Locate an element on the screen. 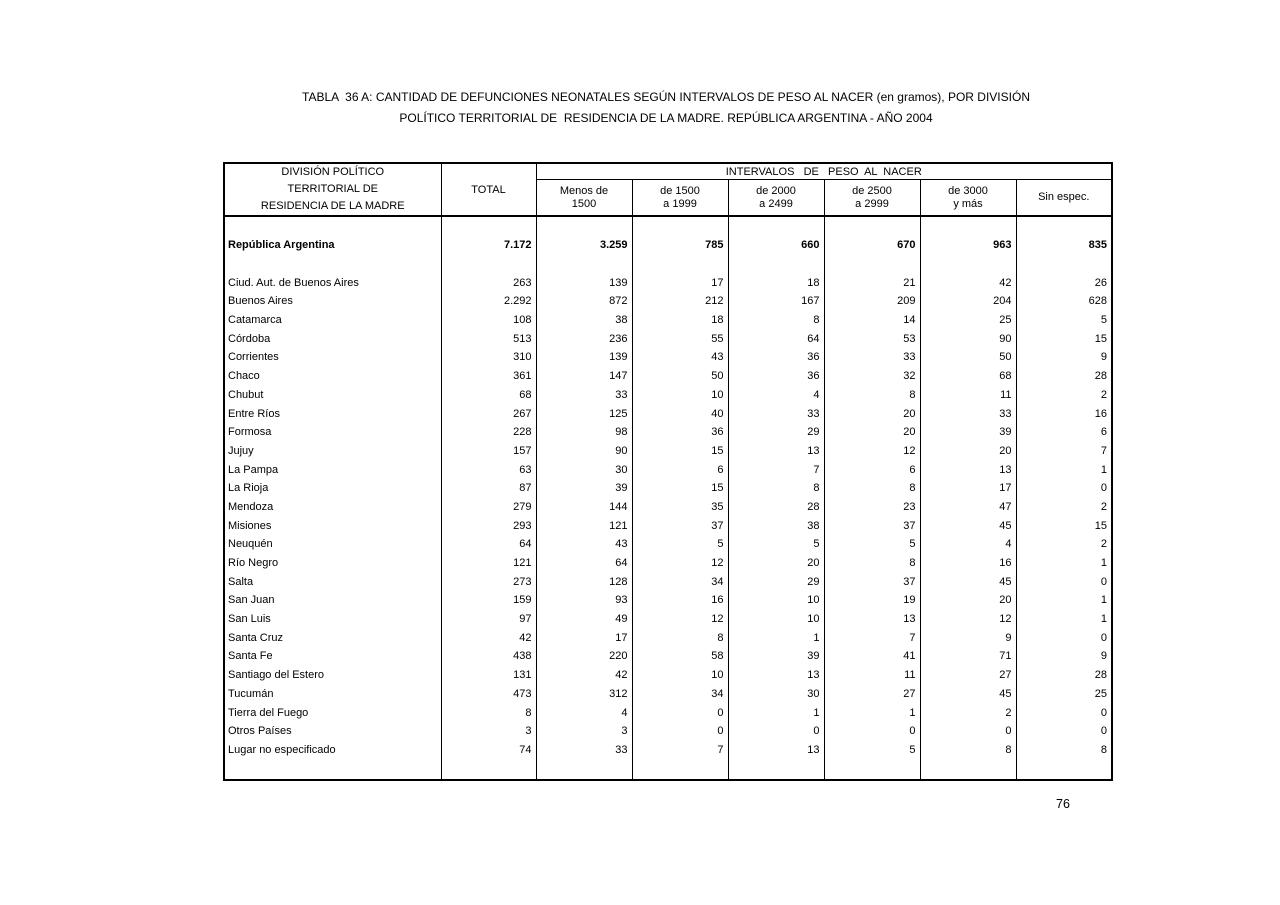  value-cell: 2 is located at coordinates (1064, 395).